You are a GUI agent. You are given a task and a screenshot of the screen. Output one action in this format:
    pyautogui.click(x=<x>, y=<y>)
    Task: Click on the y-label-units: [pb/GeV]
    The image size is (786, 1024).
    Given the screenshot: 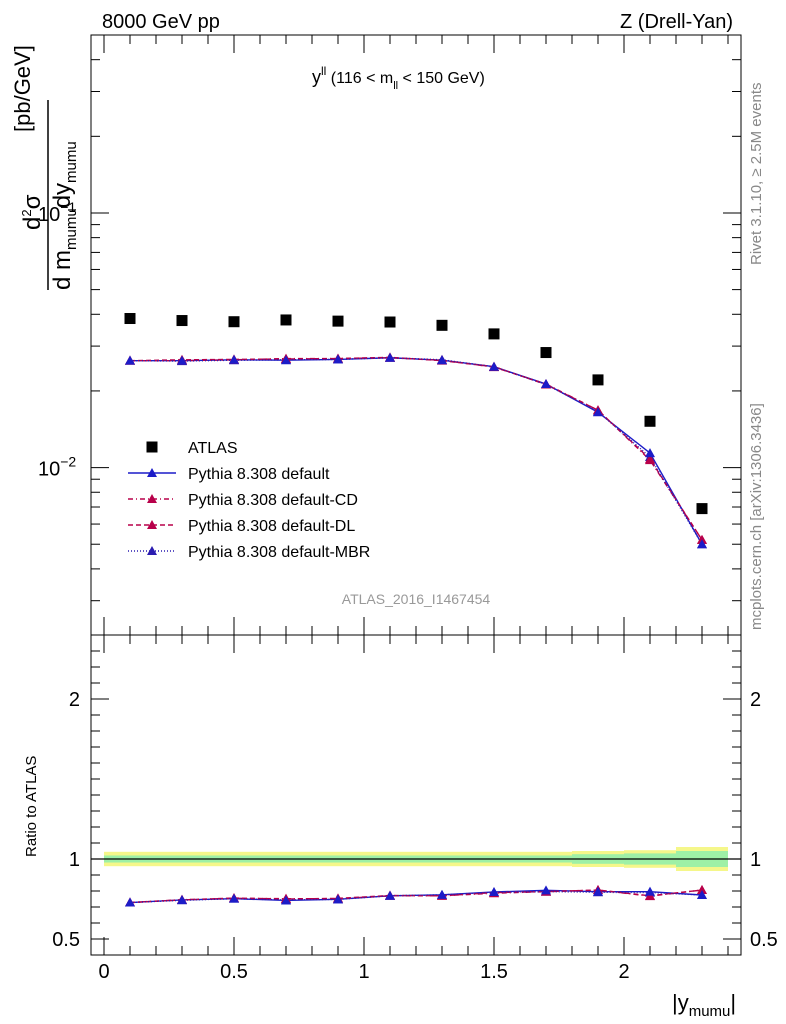 What is the action you would take?
    pyautogui.click(x=22, y=88)
    